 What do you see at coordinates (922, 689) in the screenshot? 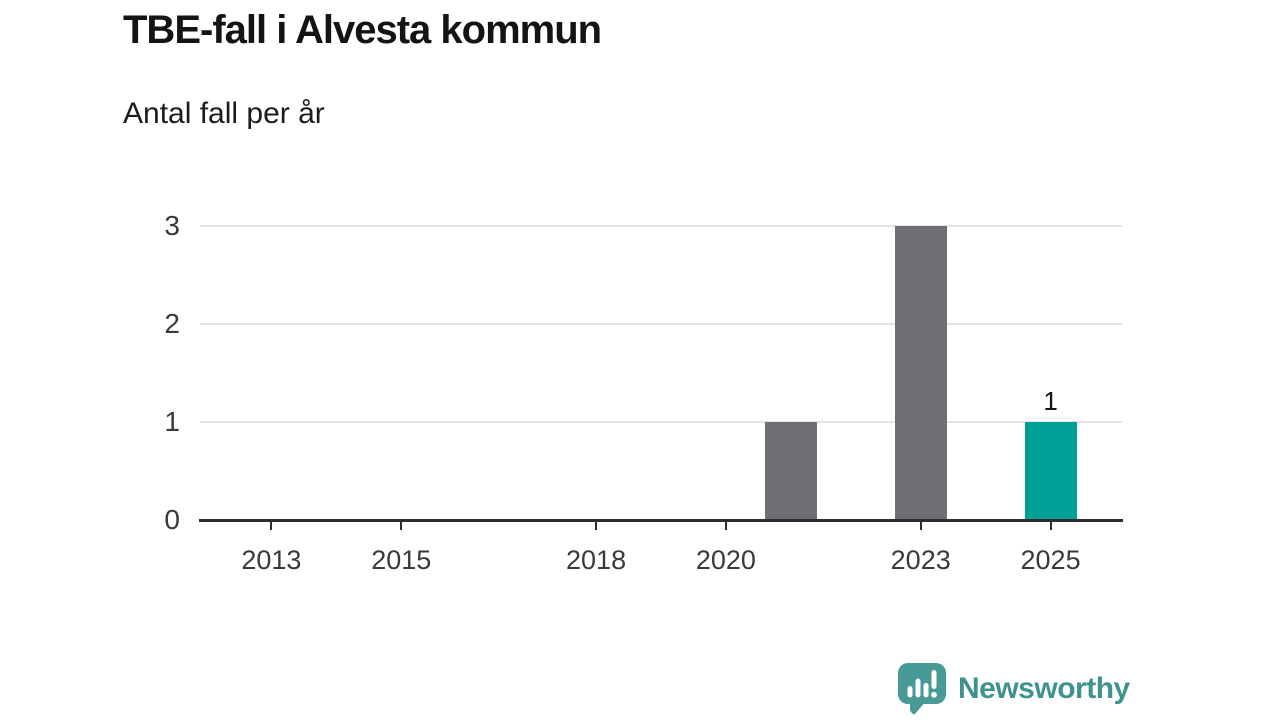
I see `newsworthy-logo-icon` at bounding box center [922, 689].